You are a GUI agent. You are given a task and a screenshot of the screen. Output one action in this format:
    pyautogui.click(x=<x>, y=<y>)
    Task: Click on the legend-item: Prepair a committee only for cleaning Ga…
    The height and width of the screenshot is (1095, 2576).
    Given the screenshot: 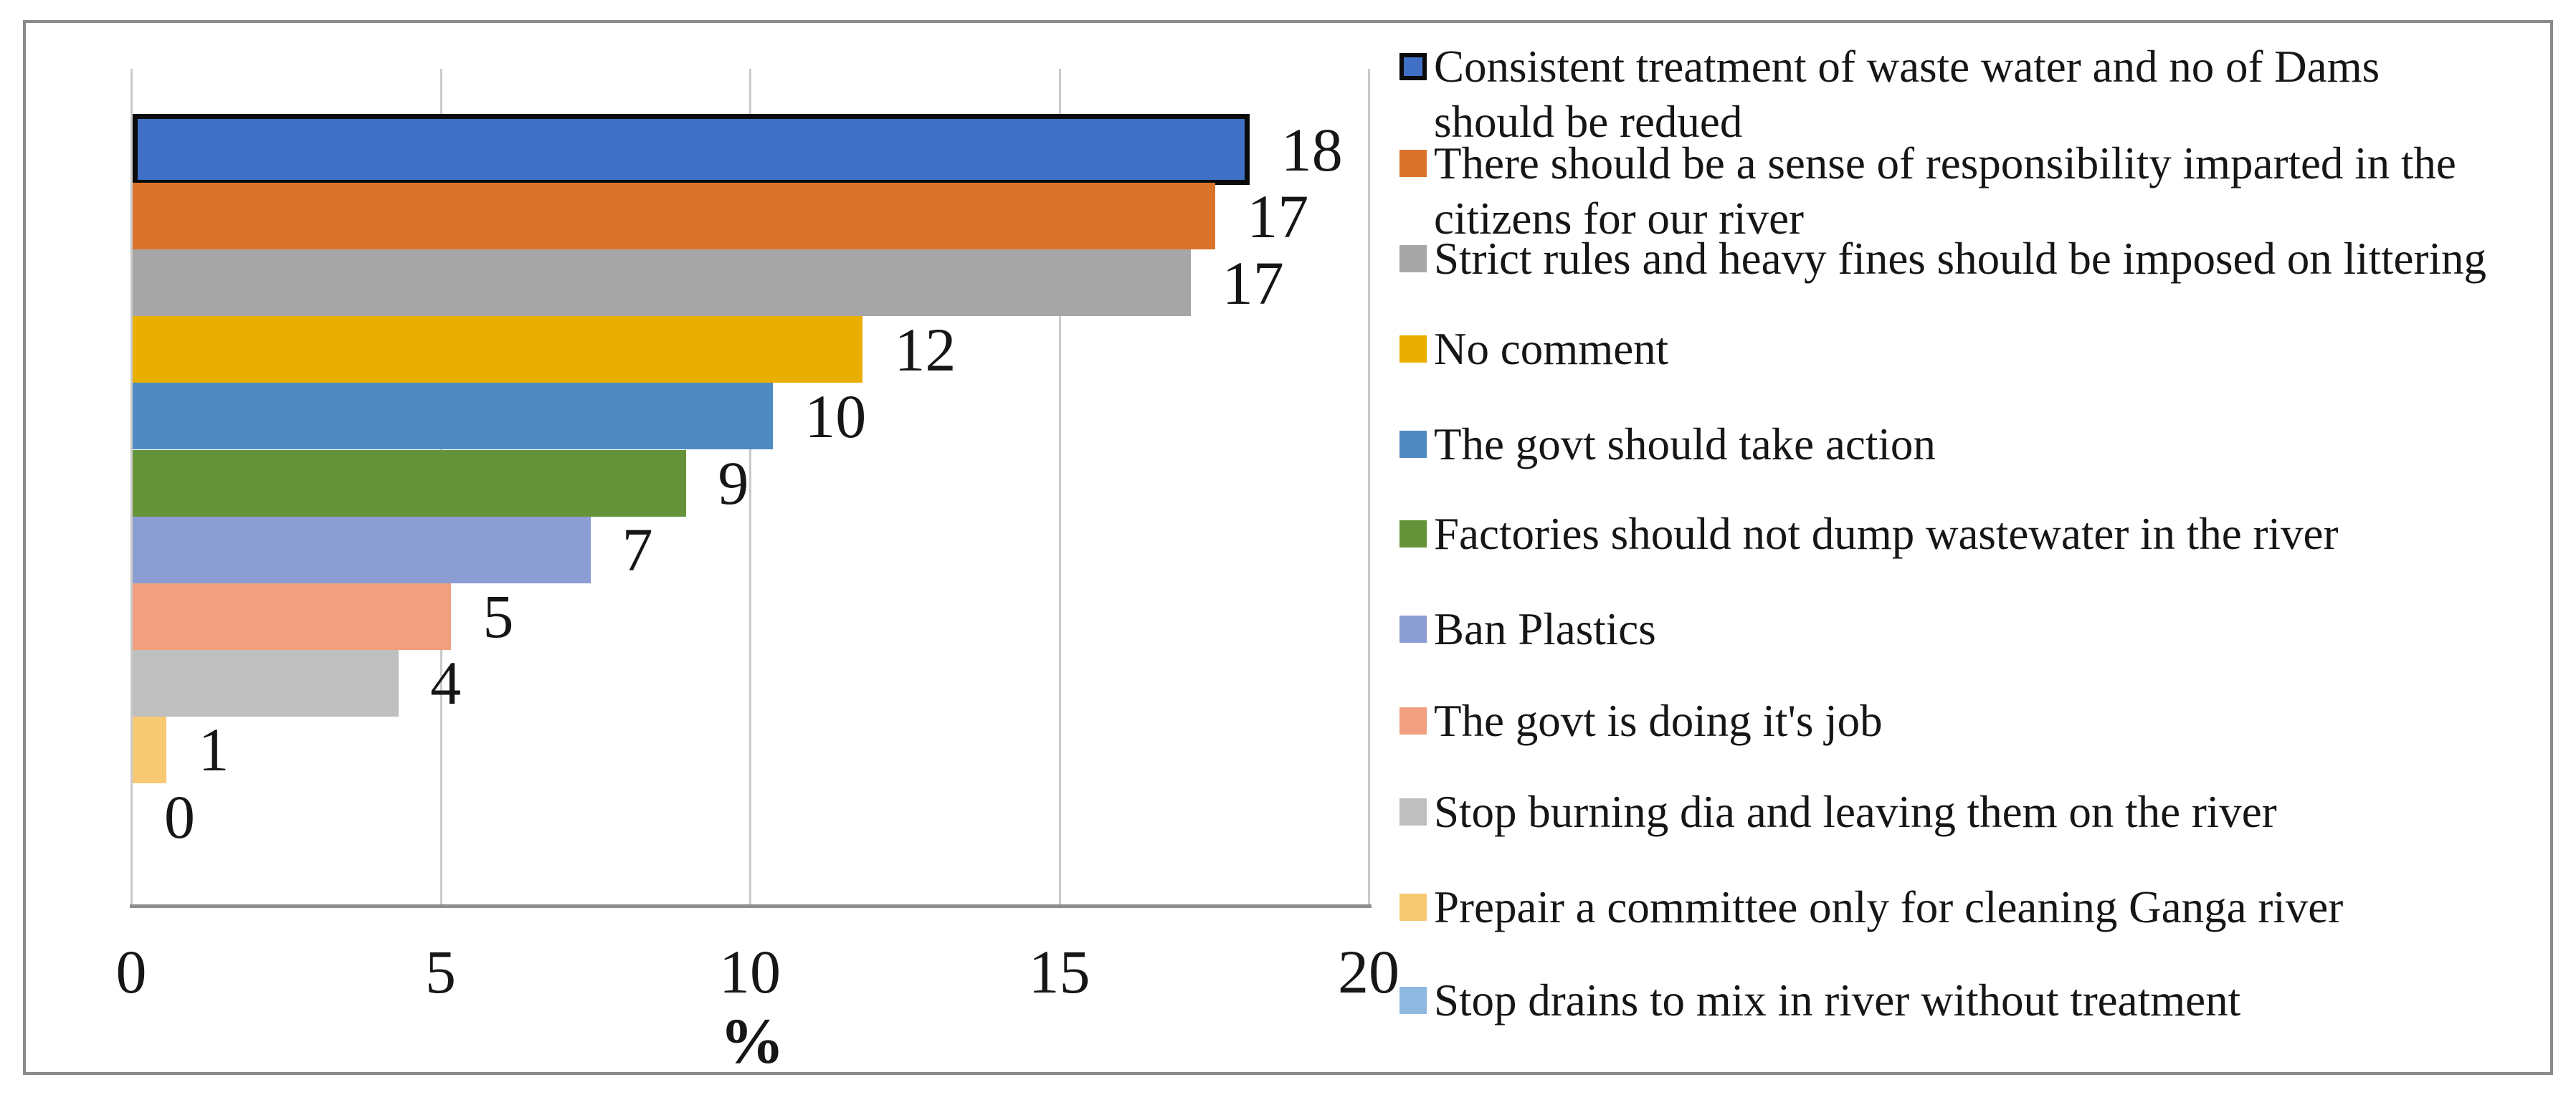 What is the action you would take?
    pyautogui.click(x=1871, y=907)
    